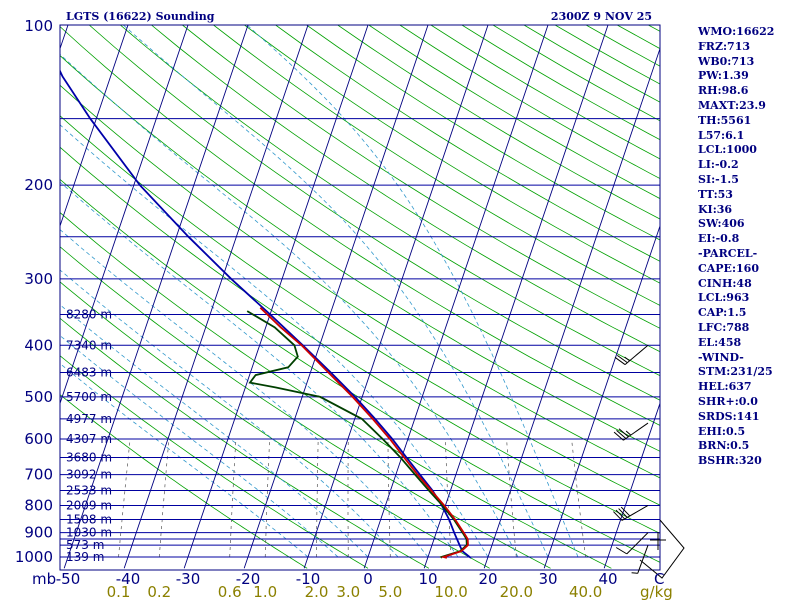 The image size is (800, 600). Describe the element at coordinates (728, 268) in the screenshot. I see `sounding-index-item: CAPE:160` at that location.